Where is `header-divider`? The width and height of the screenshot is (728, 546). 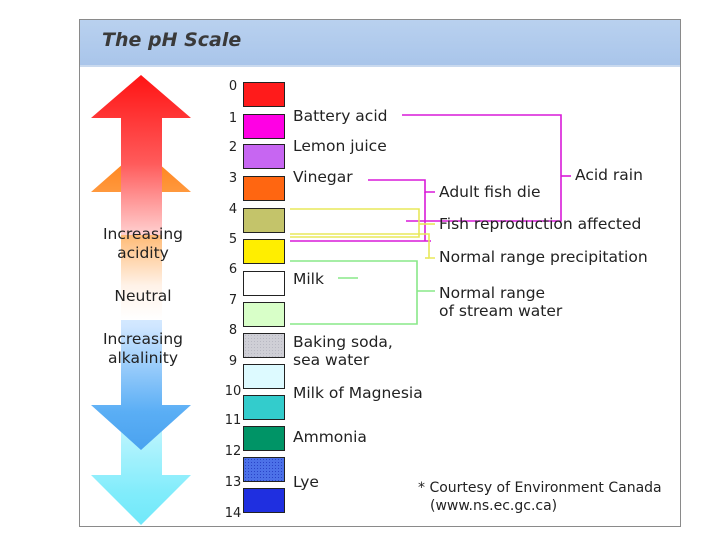
header-divider is located at coordinates (380, 66).